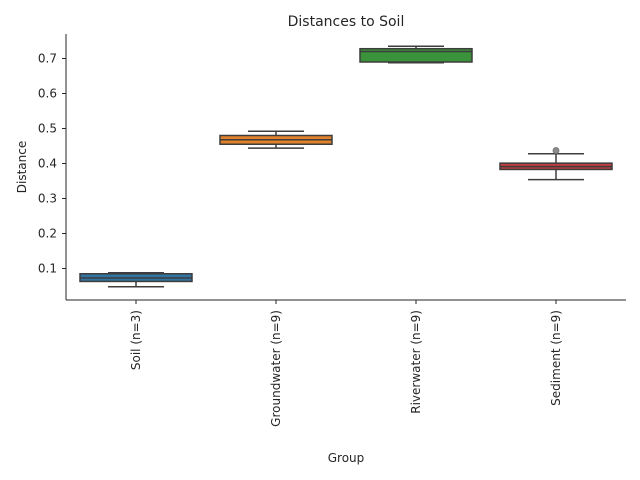  I want to click on x-tick-label: Groundwater (n=9), so click(276, 368).